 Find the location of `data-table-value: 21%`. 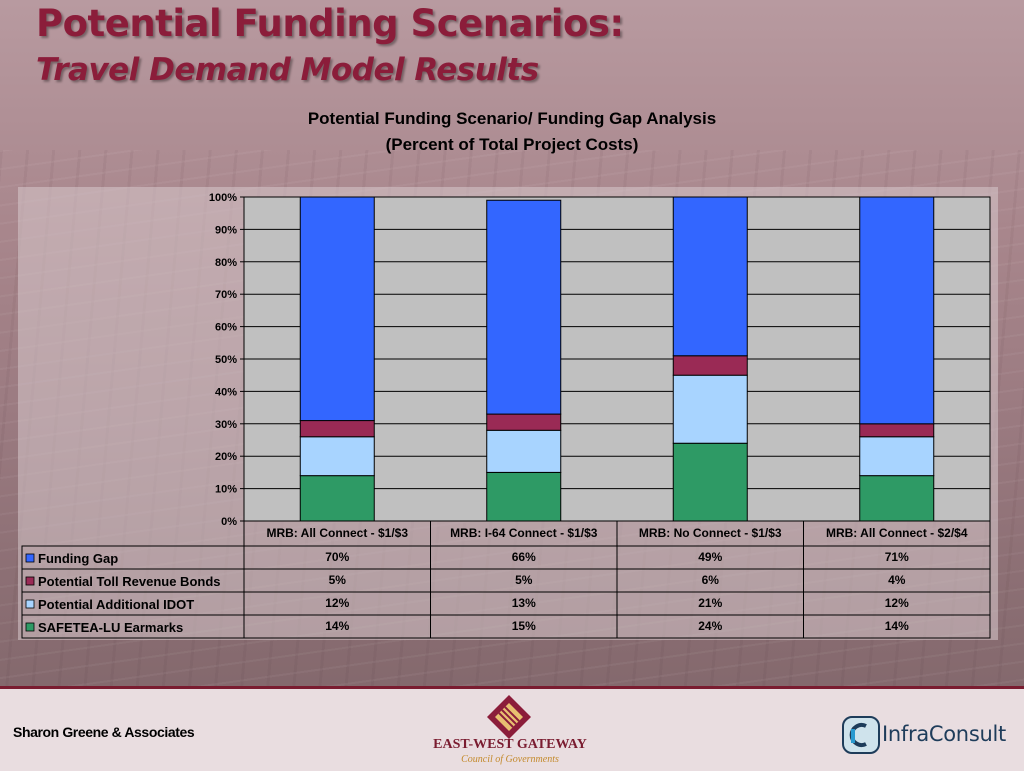

data-table-value: 21% is located at coordinates (710, 603).